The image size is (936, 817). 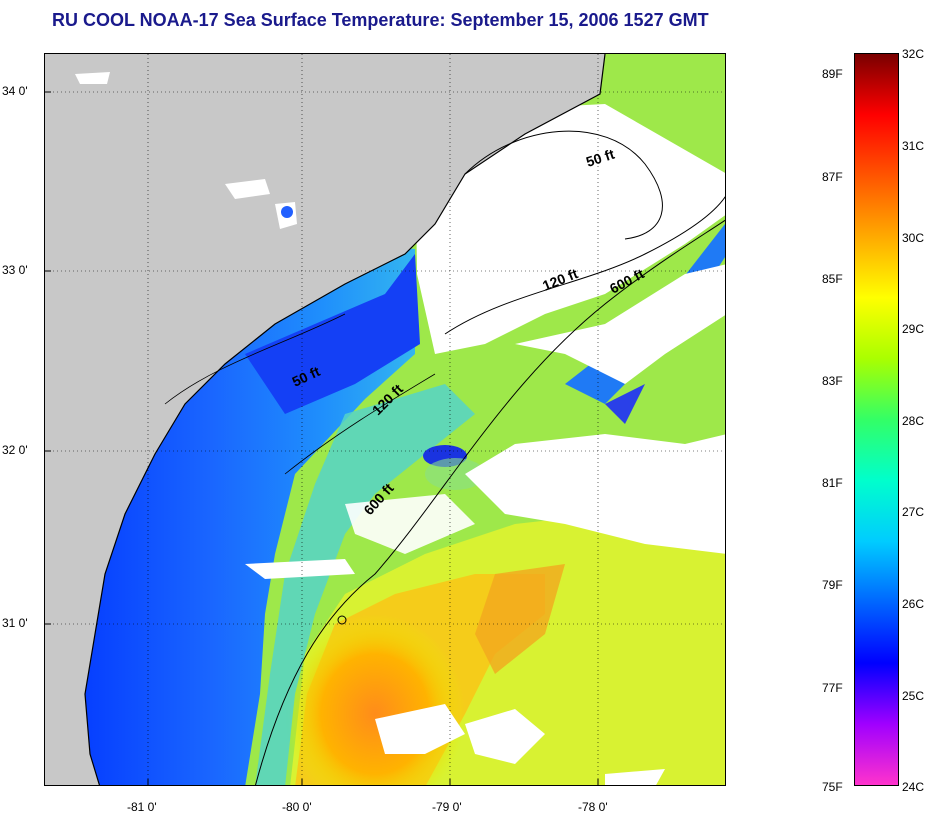 I want to click on contour-120ft-north, so click(x=584, y=265).